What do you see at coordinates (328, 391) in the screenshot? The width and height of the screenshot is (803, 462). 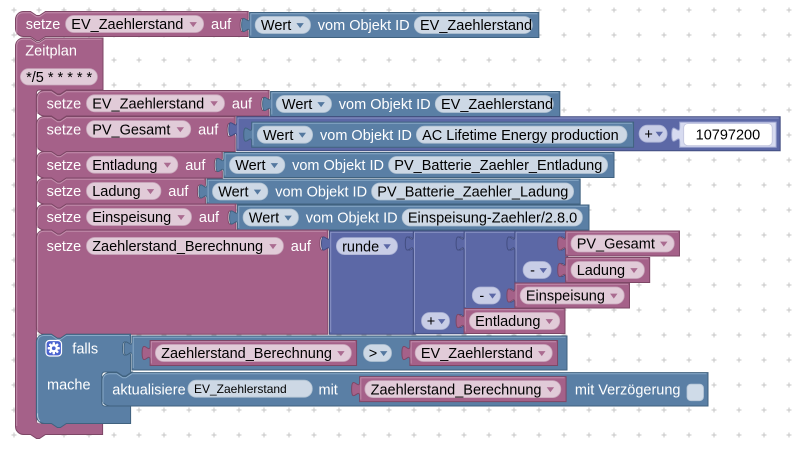 I see `svg-text: mit` at bounding box center [328, 391].